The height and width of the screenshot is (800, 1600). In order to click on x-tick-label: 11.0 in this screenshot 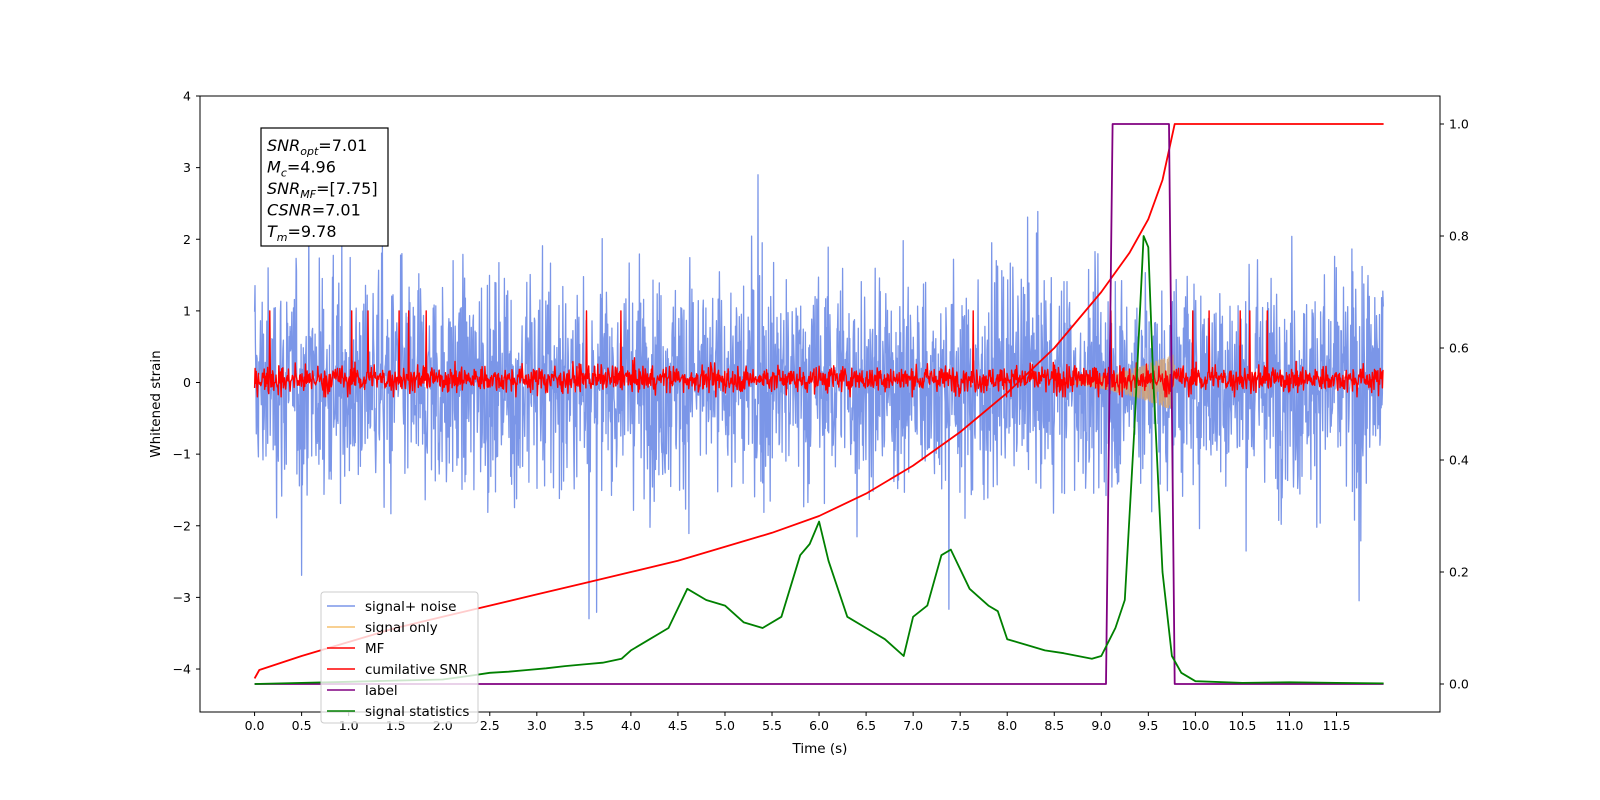, I will do `click(1290, 725)`.